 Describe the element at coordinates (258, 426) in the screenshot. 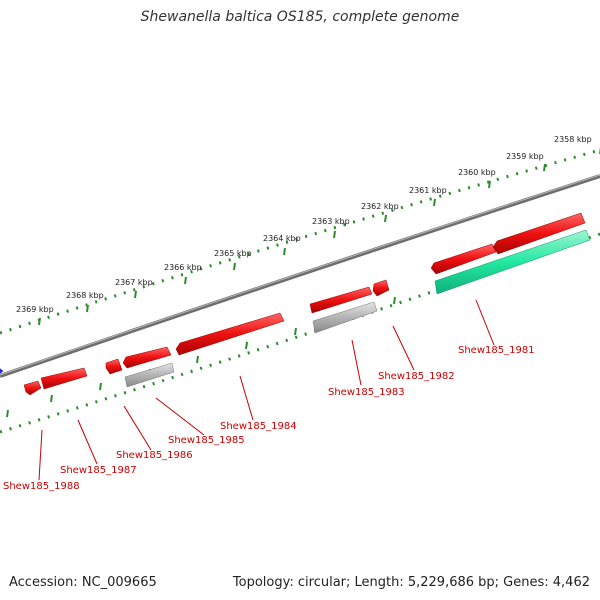

I see `gene-label-1984: Shew185_1984` at that location.